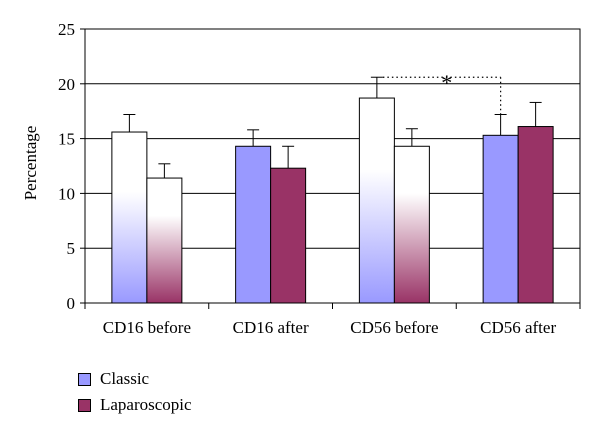 This screenshot has height=437, width=600. Describe the element at coordinates (518, 327) in the screenshot. I see `x-tick-label: CD56 after` at that location.